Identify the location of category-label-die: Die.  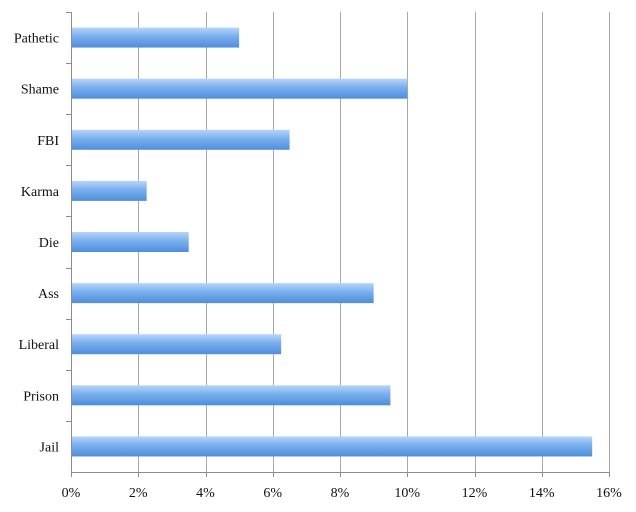
(49, 243).